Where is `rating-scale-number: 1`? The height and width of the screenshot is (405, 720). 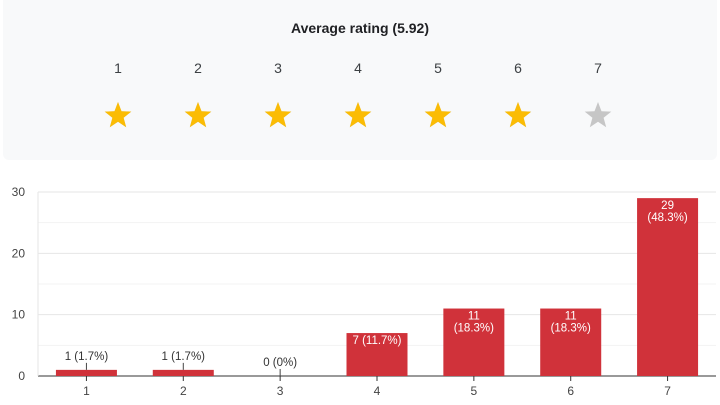 rating-scale-number: 1 is located at coordinates (118, 68).